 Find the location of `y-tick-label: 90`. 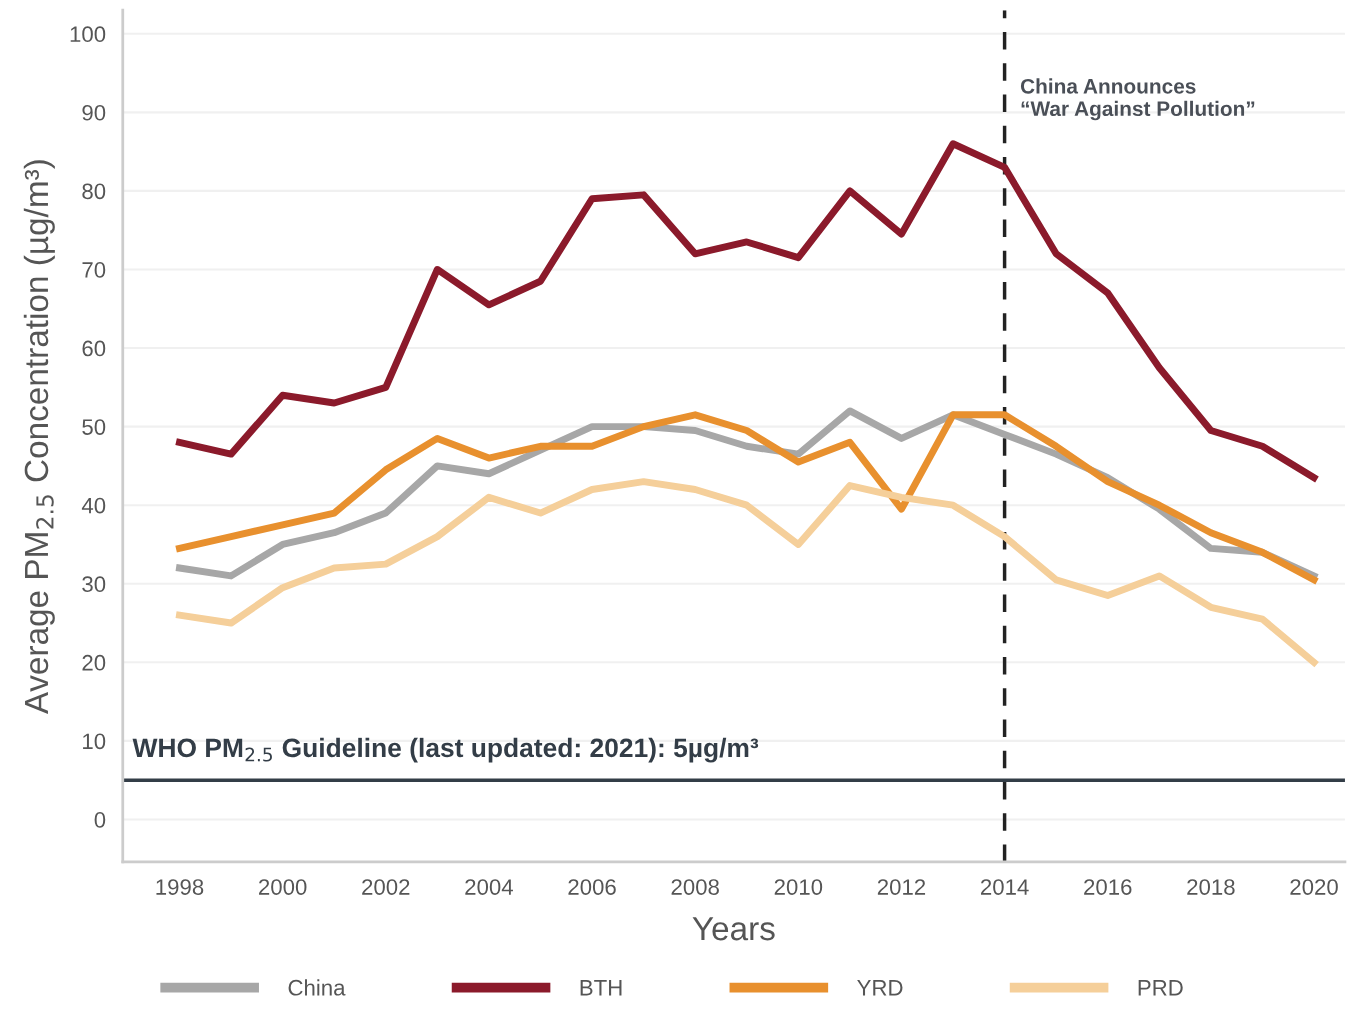

y-tick-label: 90 is located at coordinates (94, 112).